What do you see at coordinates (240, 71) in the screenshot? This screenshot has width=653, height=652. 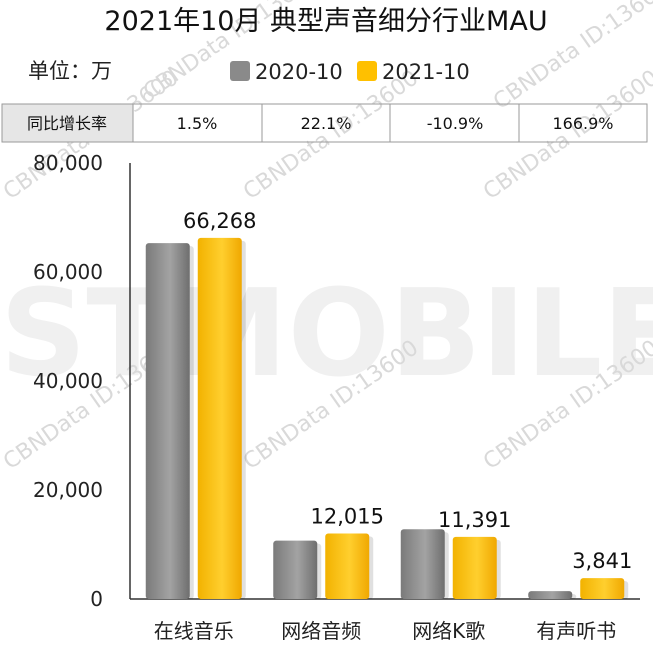 I see `legend-swatch-2020` at bounding box center [240, 71].